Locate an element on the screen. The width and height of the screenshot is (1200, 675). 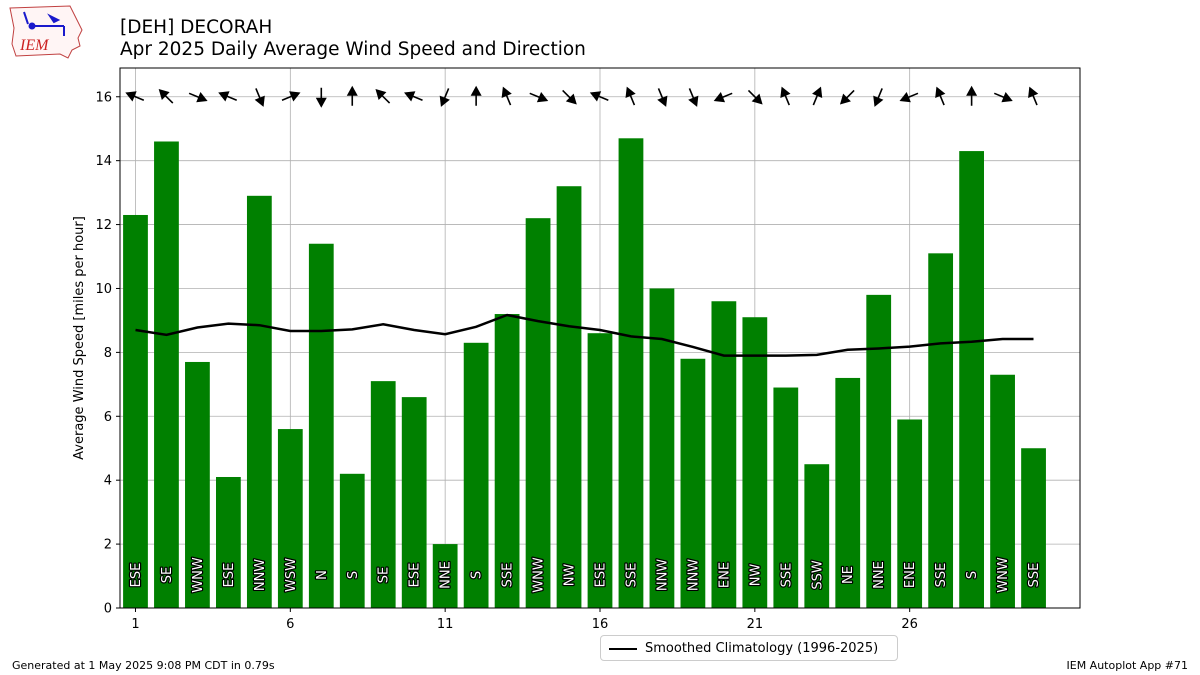
x-tick-label: 1 is located at coordinates (135, 624).